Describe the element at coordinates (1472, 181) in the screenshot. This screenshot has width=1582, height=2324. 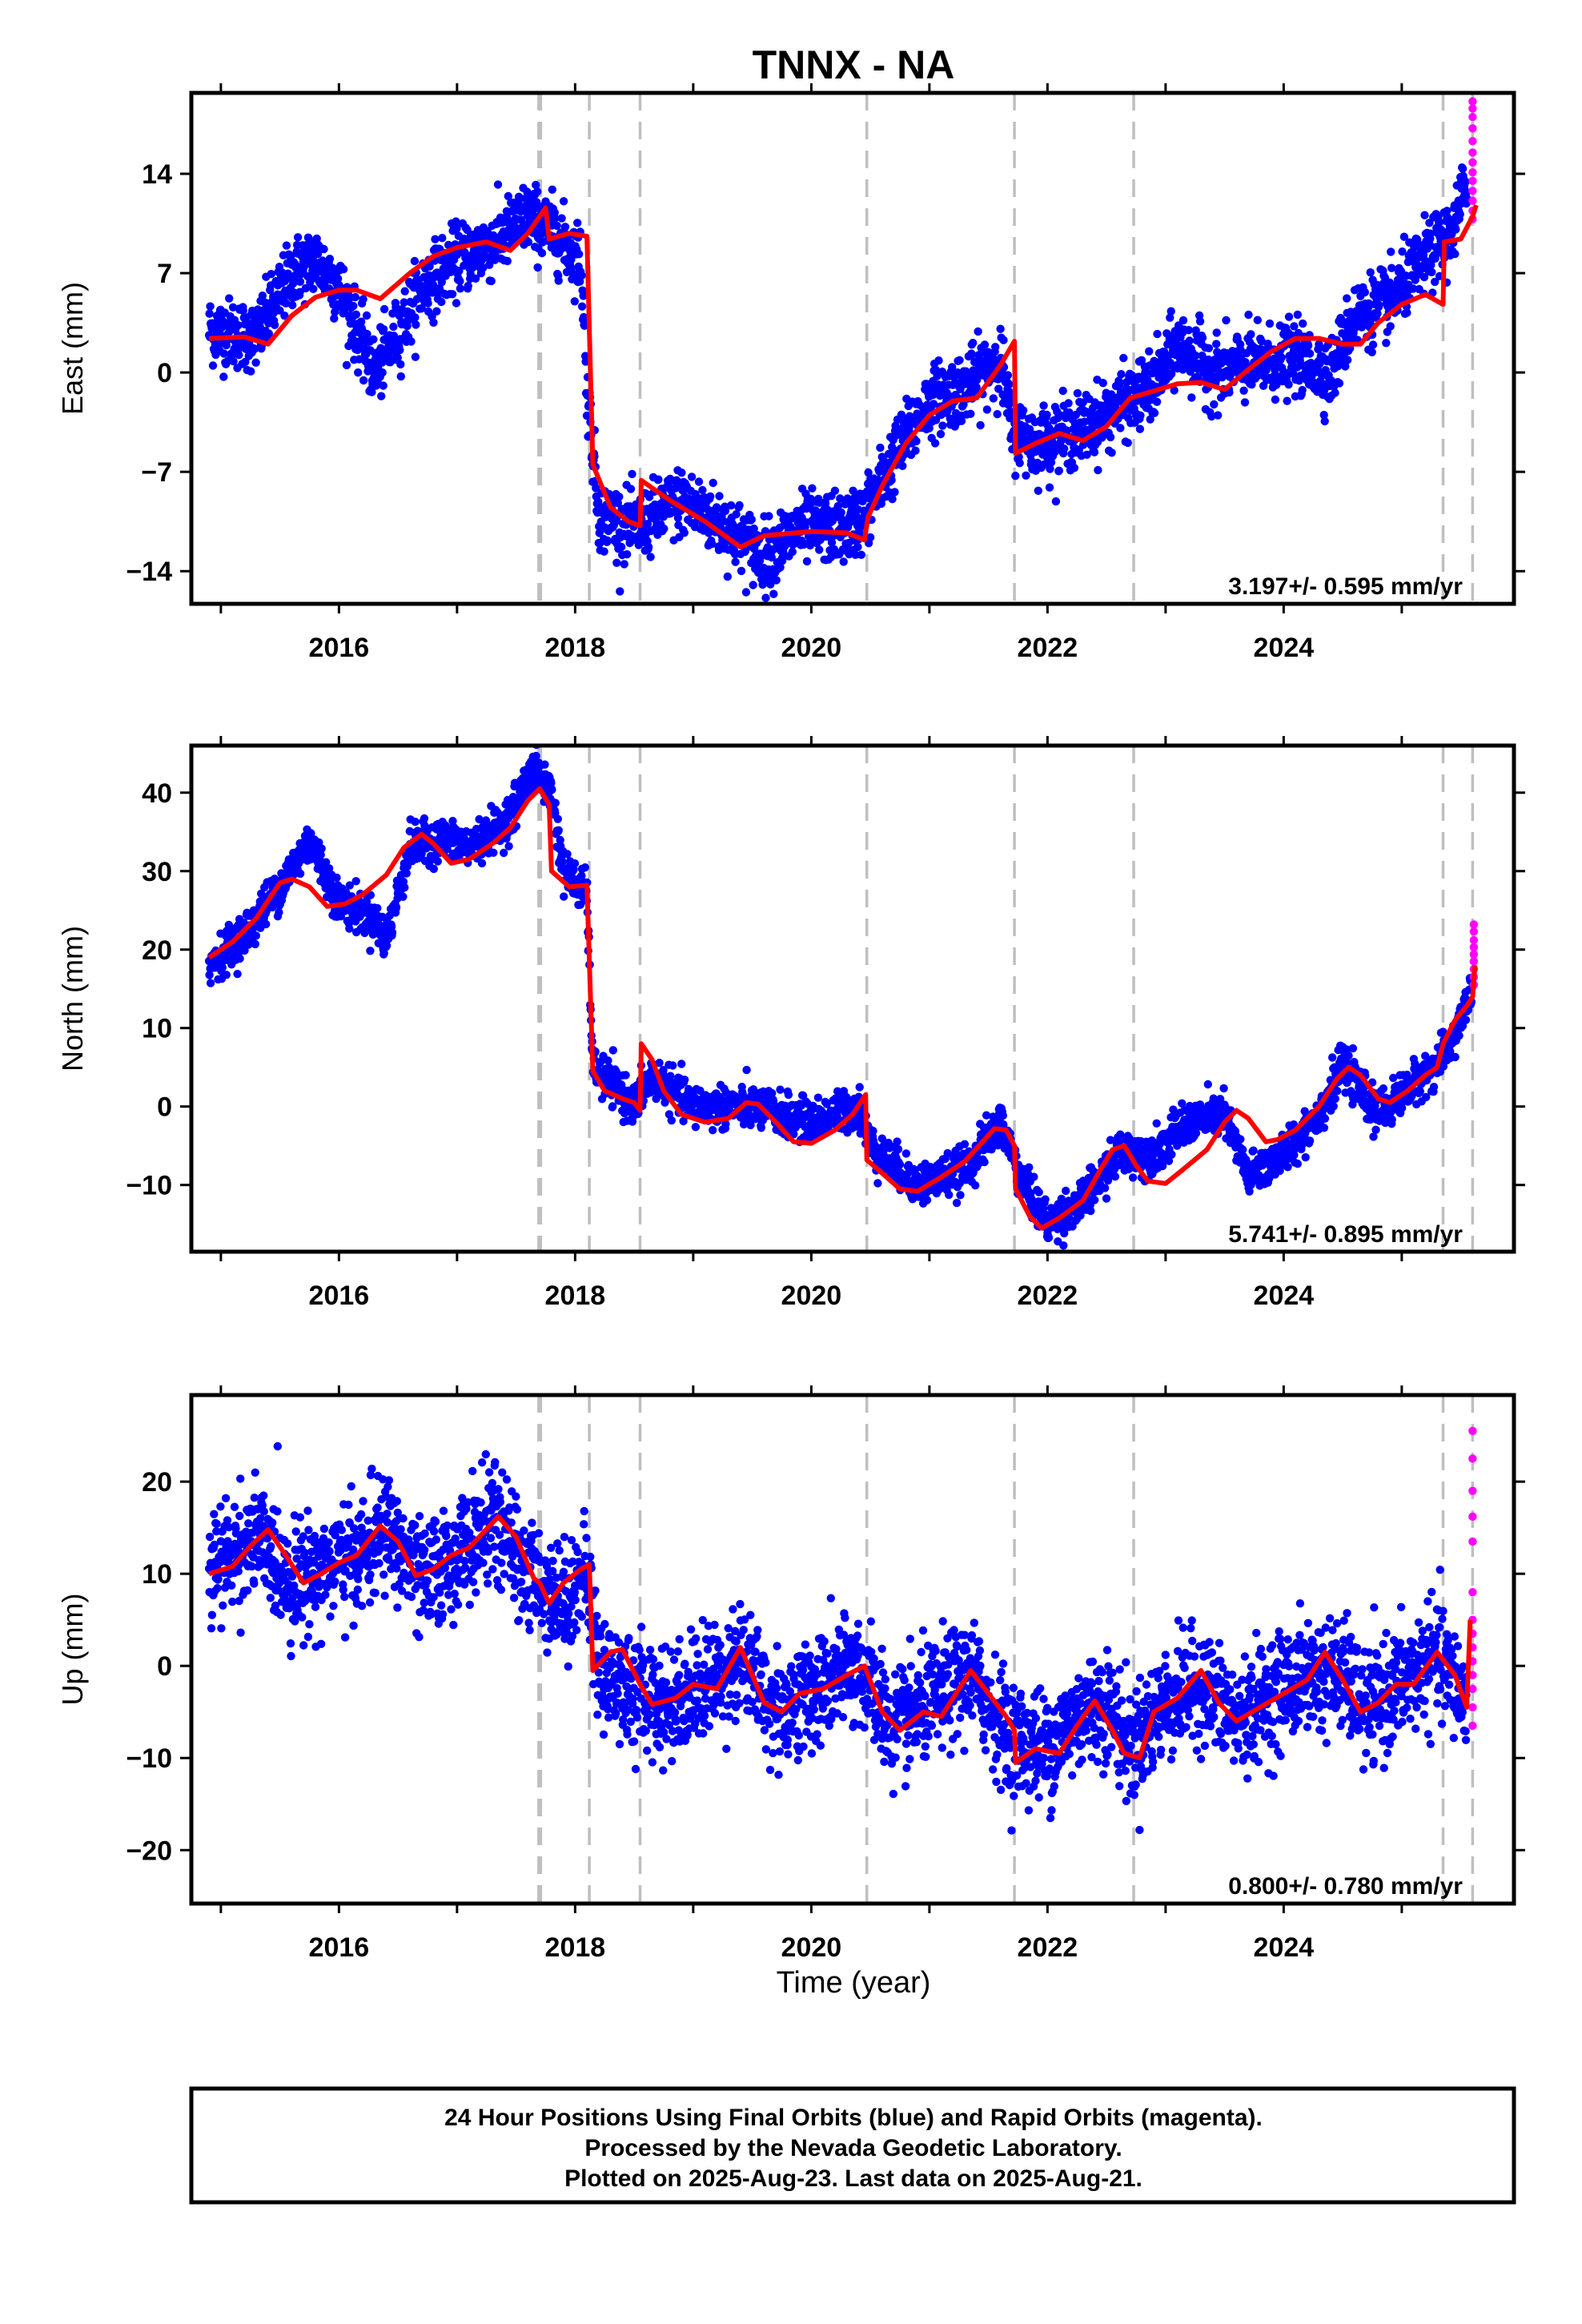
I see `rapid-point` at that location.